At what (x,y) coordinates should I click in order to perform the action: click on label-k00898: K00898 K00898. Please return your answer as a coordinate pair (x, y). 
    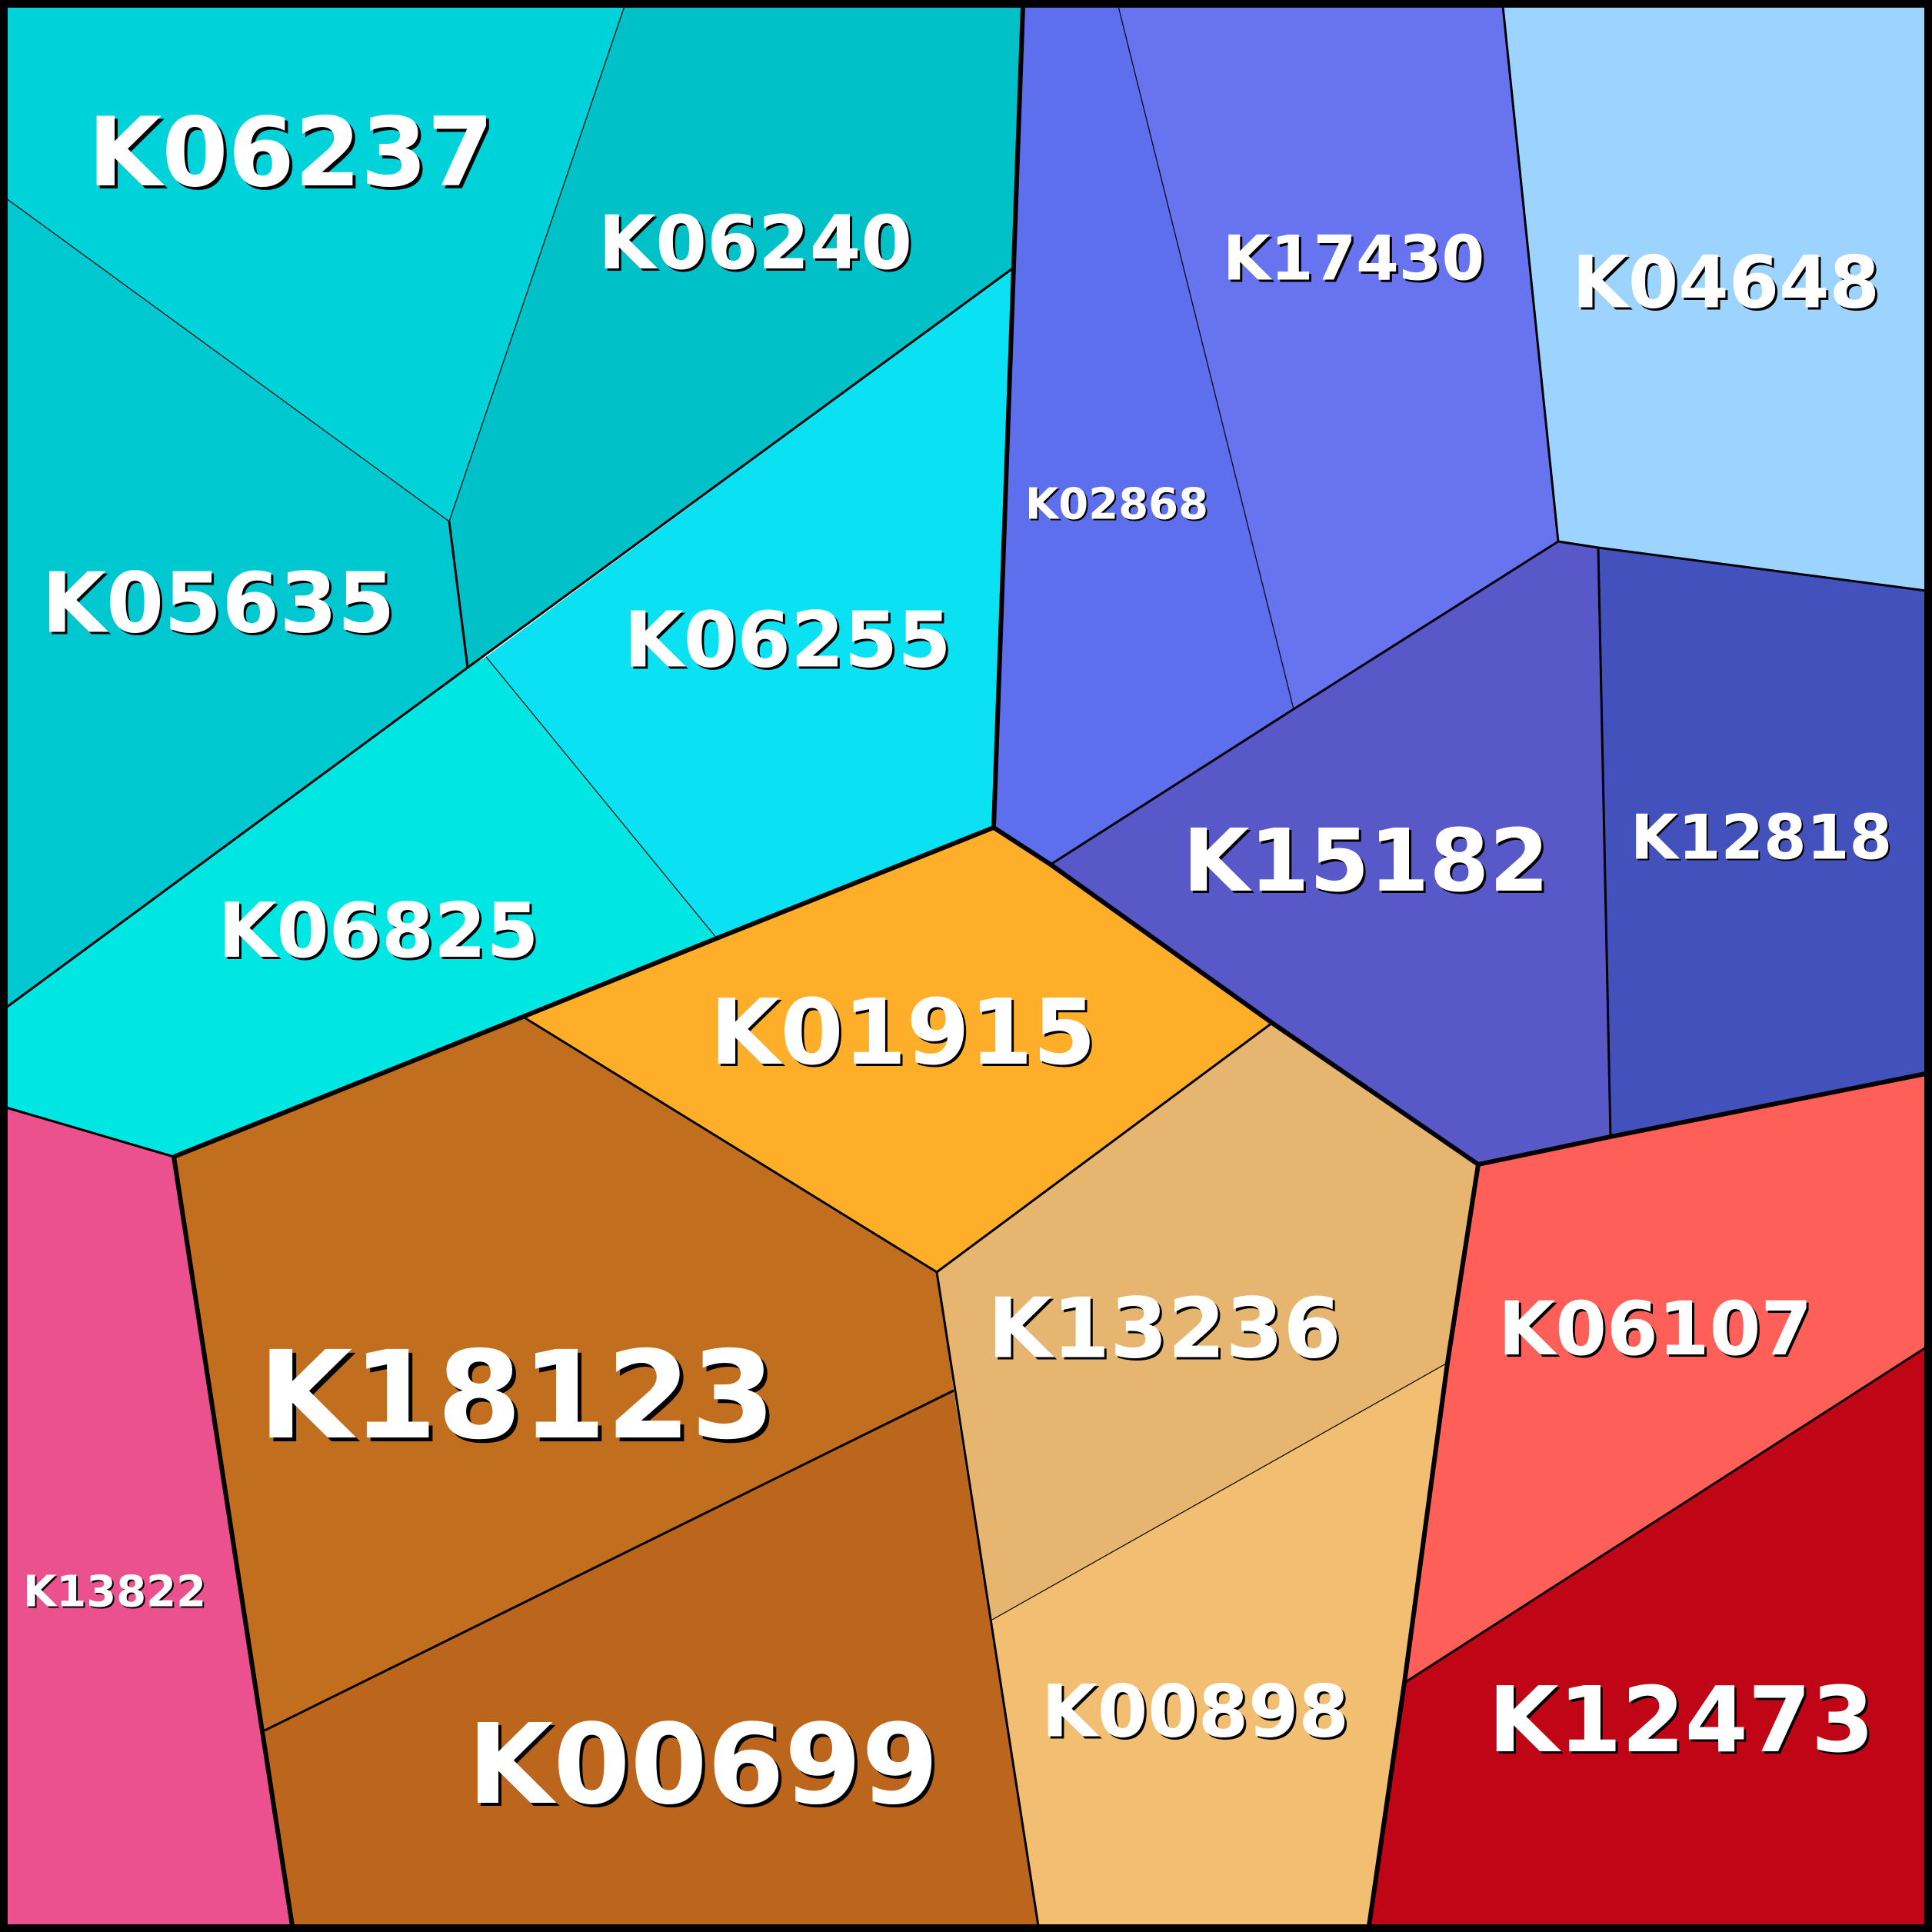
    Looking at the image, I should click on (1196, 1714).